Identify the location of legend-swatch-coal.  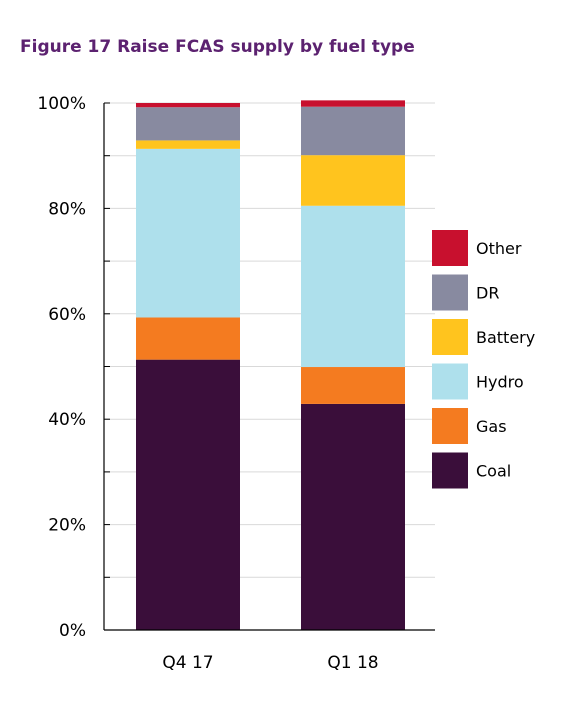
(450, 470).